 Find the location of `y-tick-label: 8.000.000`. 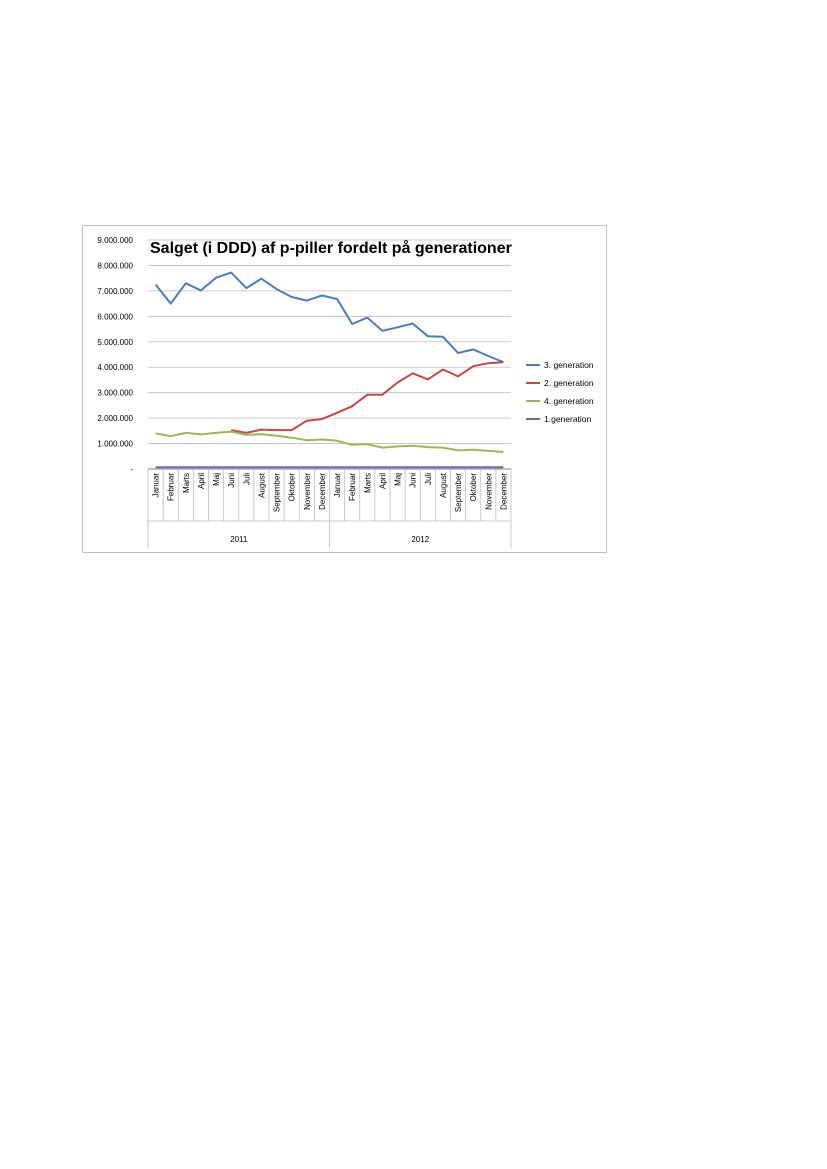

y-tick-label: 8.000.000 is located at coordinates (115, 265).